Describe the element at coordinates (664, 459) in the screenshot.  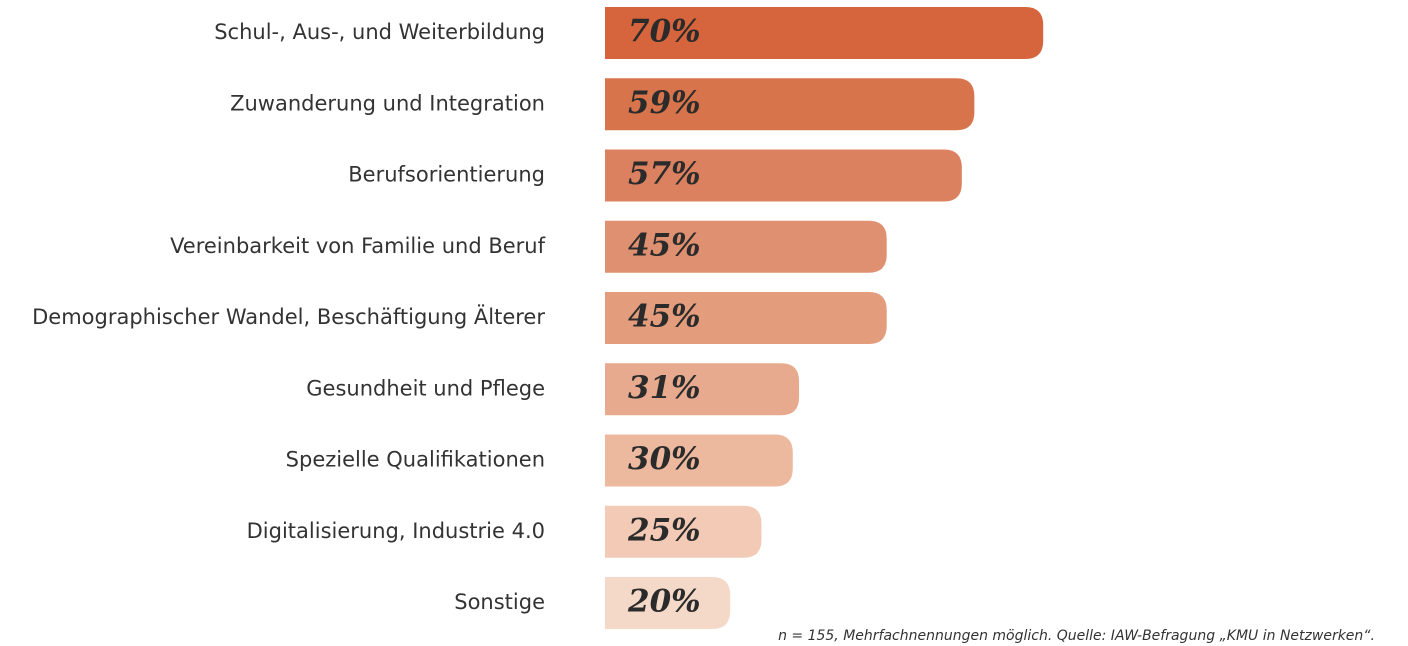
I see `value-label: 30%` at that location.